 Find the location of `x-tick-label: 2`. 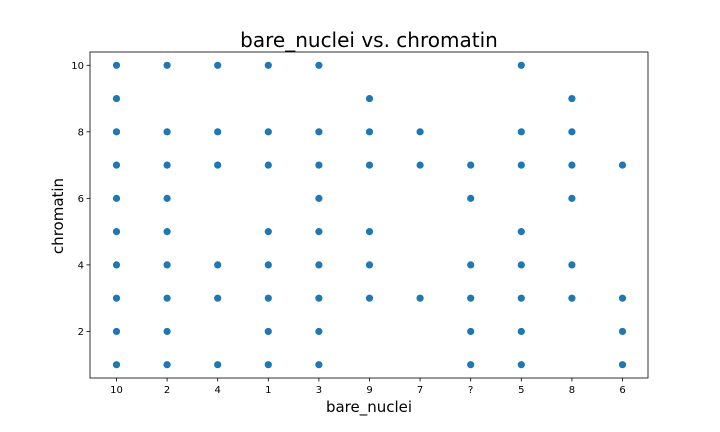

x-tick-label: 2 is located at coordinates (167, 390).